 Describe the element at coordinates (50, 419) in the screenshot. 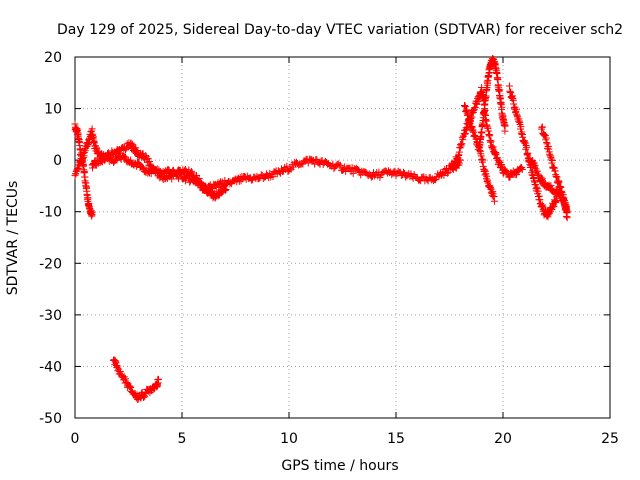

I see `y-tick-label: -50` at that location.